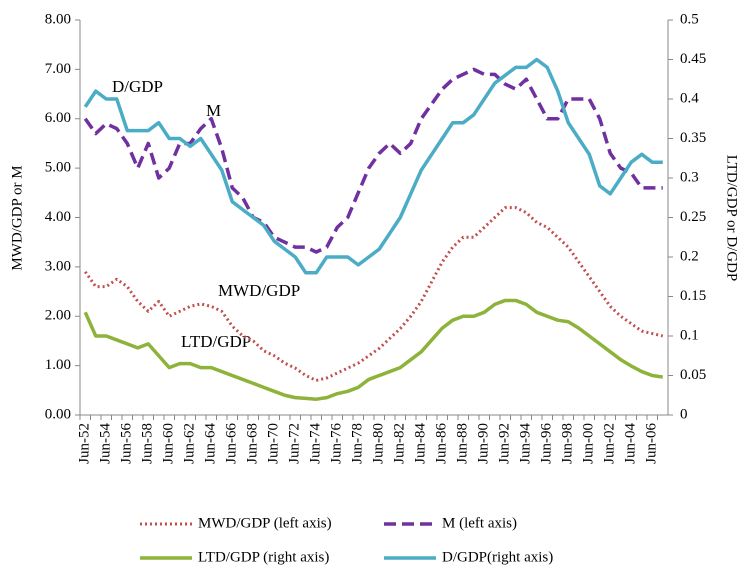 This screenshot has width=741, height=567. Describe the element at coordinates (689, 335) in the screenshot. I see `y2-tick-label: 0.1` at that location.